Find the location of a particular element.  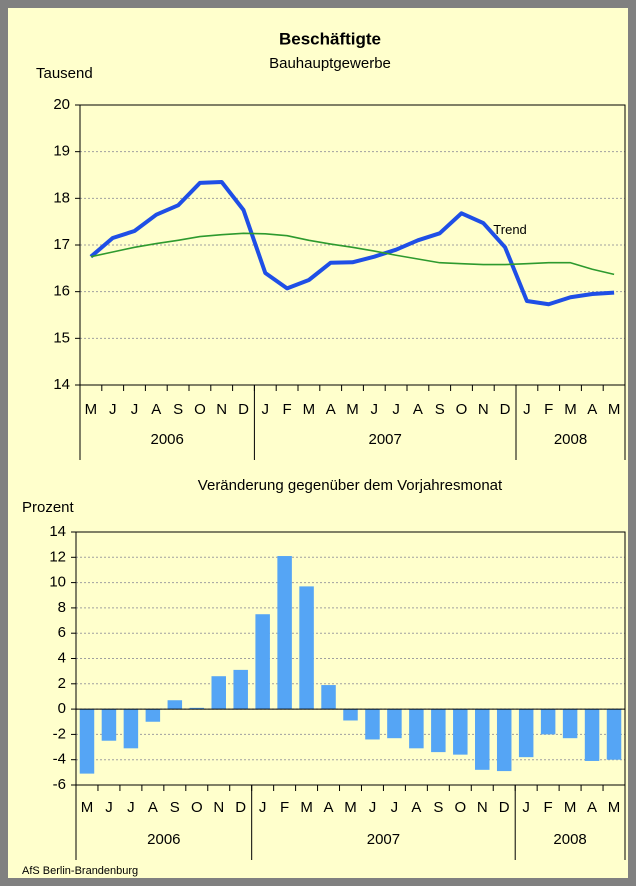

y-tick-label: 10 is located at coordinates (57, 582).